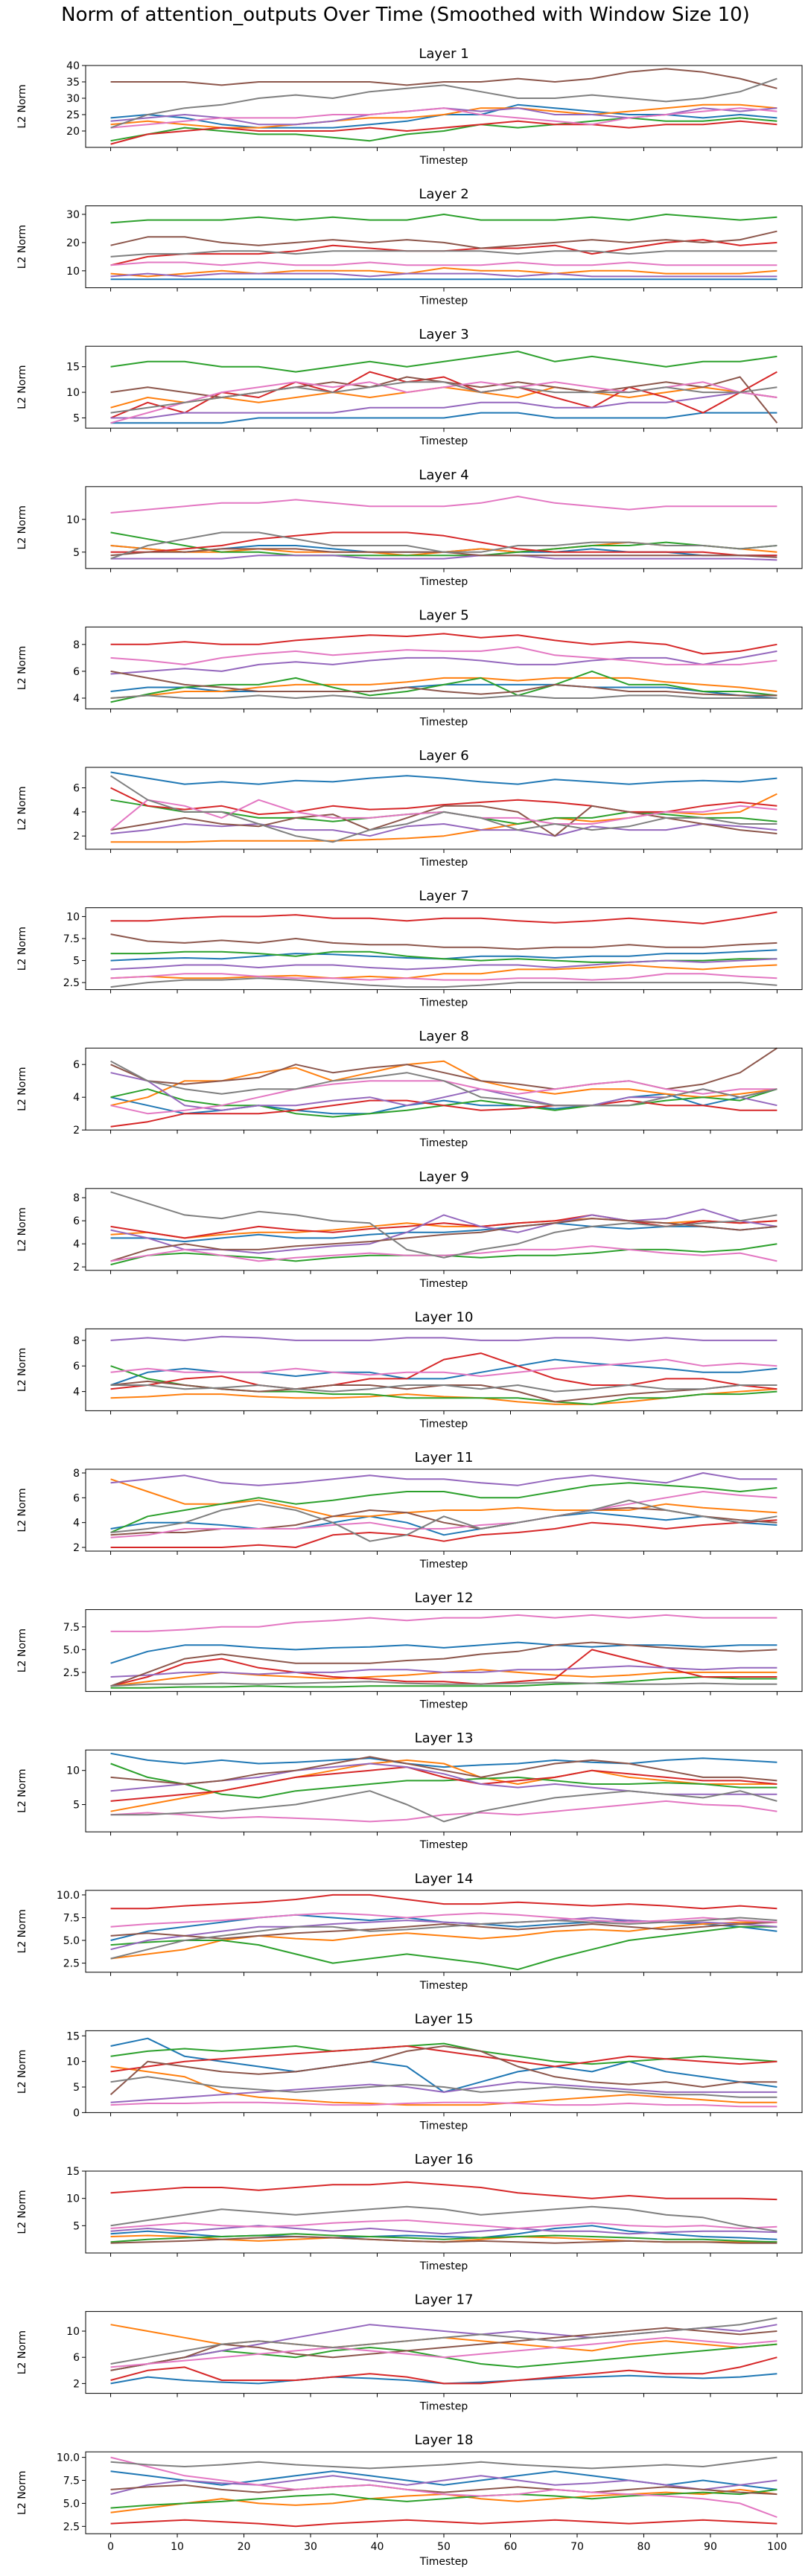 Image resolution: width=811 pixels, height=2576 pixels. What do you see at coordinates (409, 1791) in the screenshot?
I see `chart-layer-13: Layer 13 5 10 Timestep L2 Norm` at bounding box center [409, 1791].